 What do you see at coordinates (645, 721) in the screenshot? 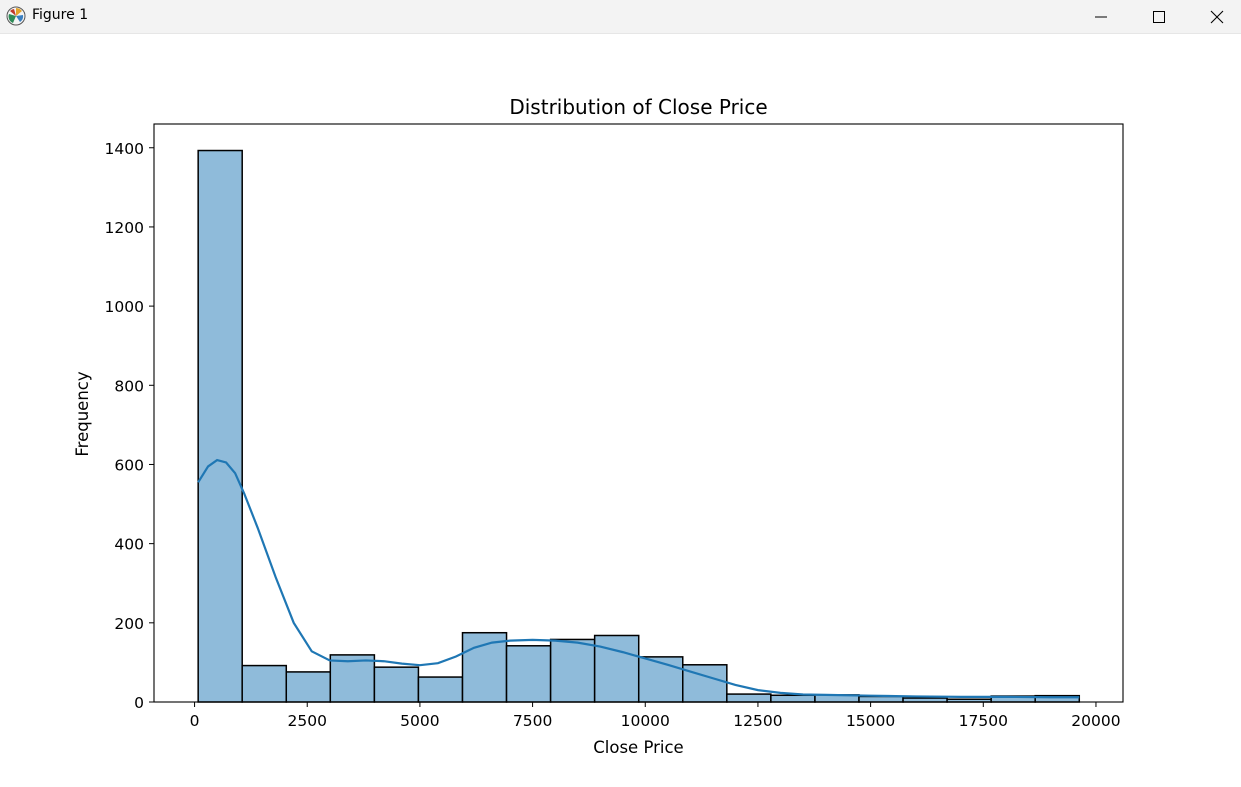
I see `x-tick-label: 10000` at bounding box center [645, 721].